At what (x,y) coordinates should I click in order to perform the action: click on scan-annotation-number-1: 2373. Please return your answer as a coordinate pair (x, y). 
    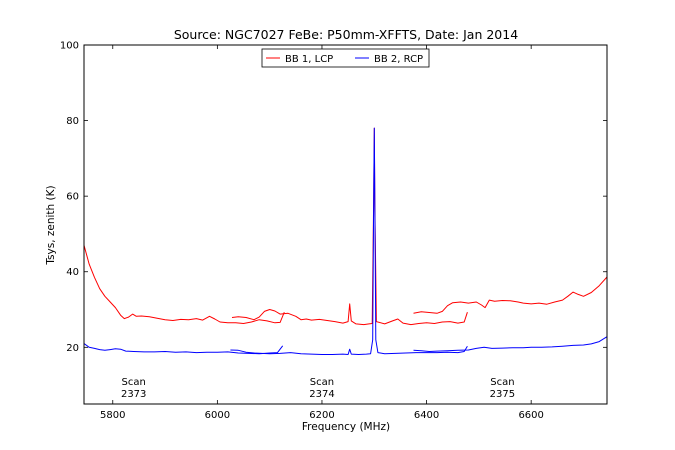
    Looking at the image, I should click on (133, 394).